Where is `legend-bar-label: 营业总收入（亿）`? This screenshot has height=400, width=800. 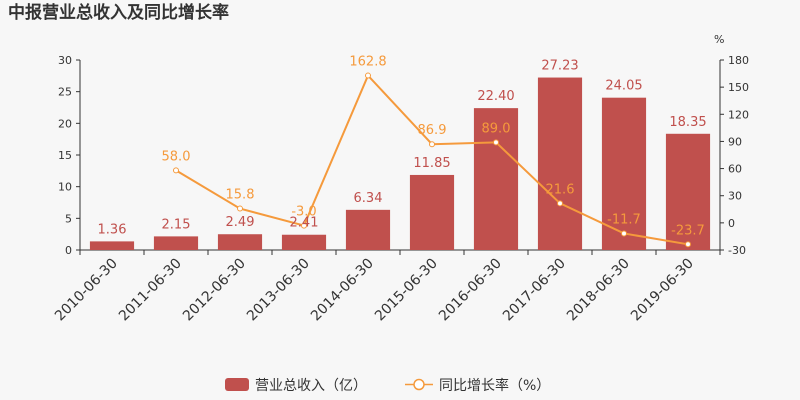
legend-bar-label: 营业总收入（亿） is located at coordinates (311, 386).